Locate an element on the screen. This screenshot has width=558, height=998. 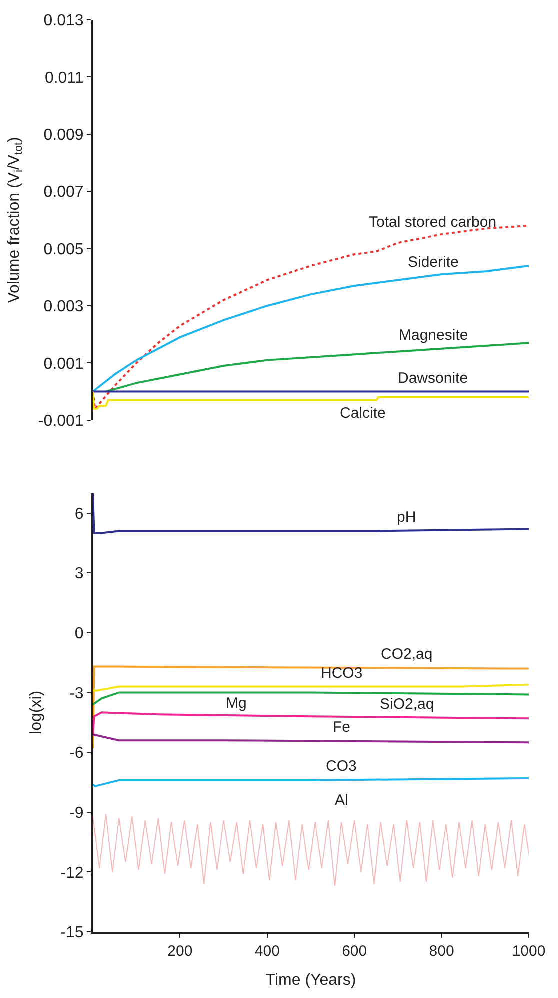
series-label: Total stored carbon is located at coordinates (433, 222).